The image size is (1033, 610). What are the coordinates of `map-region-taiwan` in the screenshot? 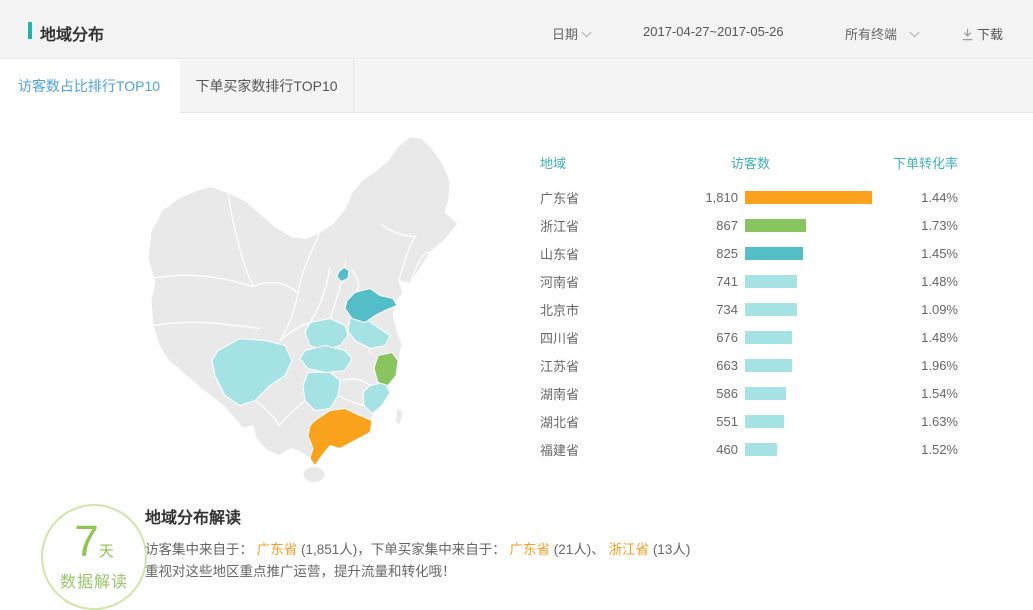 It's located at (399, 416).